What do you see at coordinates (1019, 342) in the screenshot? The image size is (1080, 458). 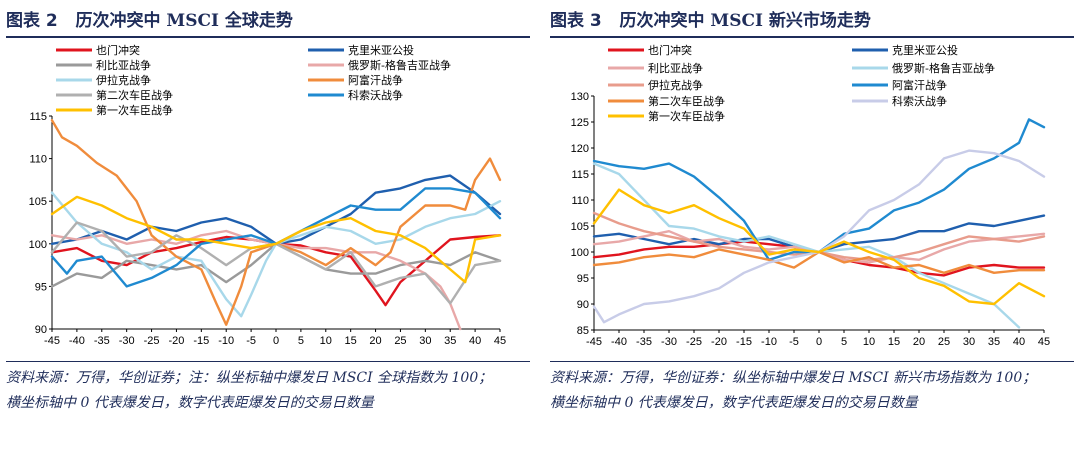 I see `x-tick-label: 40` at bounding box center [1019, 342].